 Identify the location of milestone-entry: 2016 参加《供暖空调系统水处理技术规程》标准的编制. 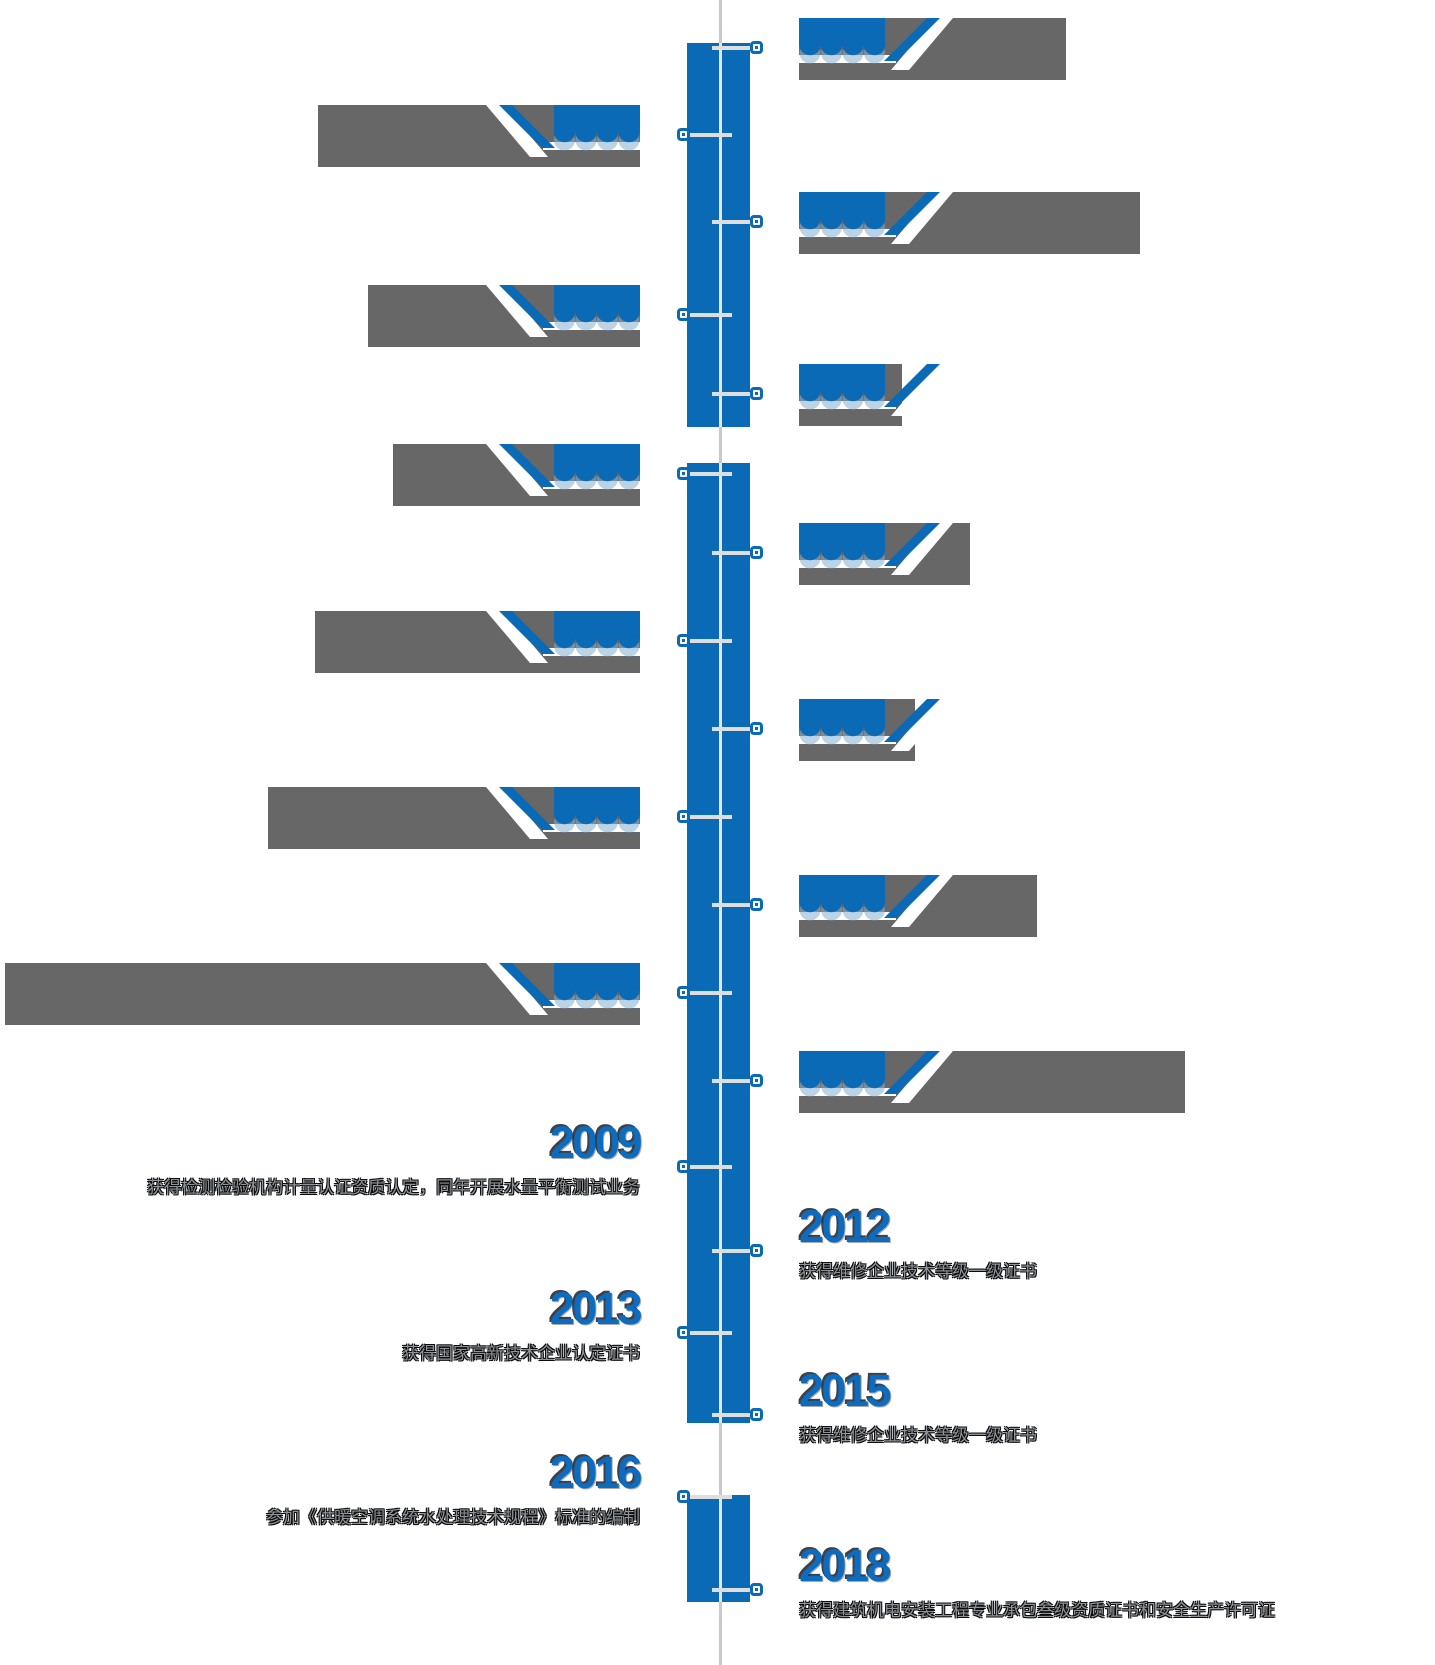
(321, 1491).